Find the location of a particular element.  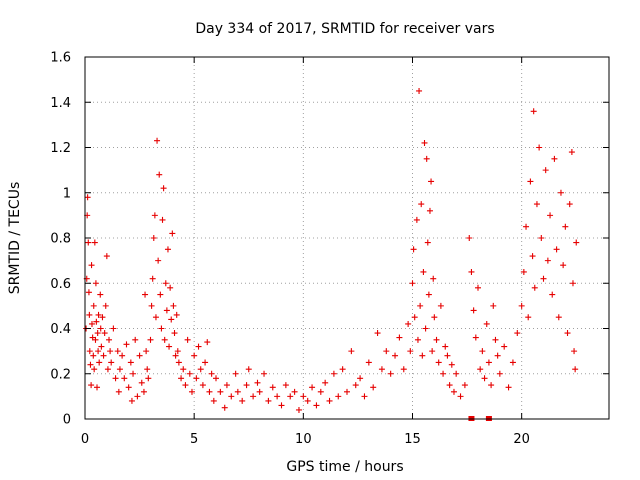

x-tick-label: 5 is located at coordinates (194, 439).